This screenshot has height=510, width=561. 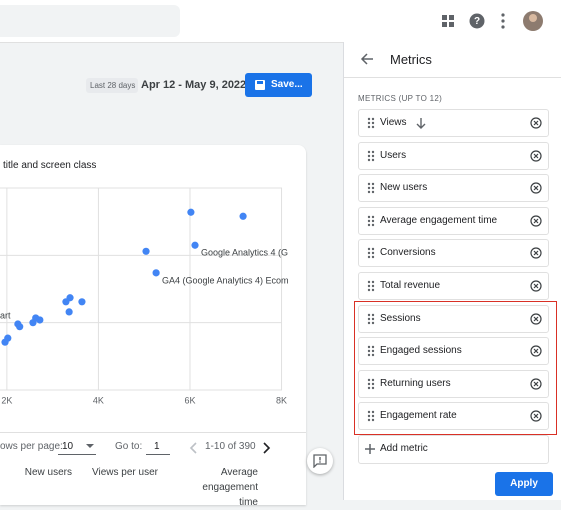 I want to click on date-chip, so click(x=112, y=85).